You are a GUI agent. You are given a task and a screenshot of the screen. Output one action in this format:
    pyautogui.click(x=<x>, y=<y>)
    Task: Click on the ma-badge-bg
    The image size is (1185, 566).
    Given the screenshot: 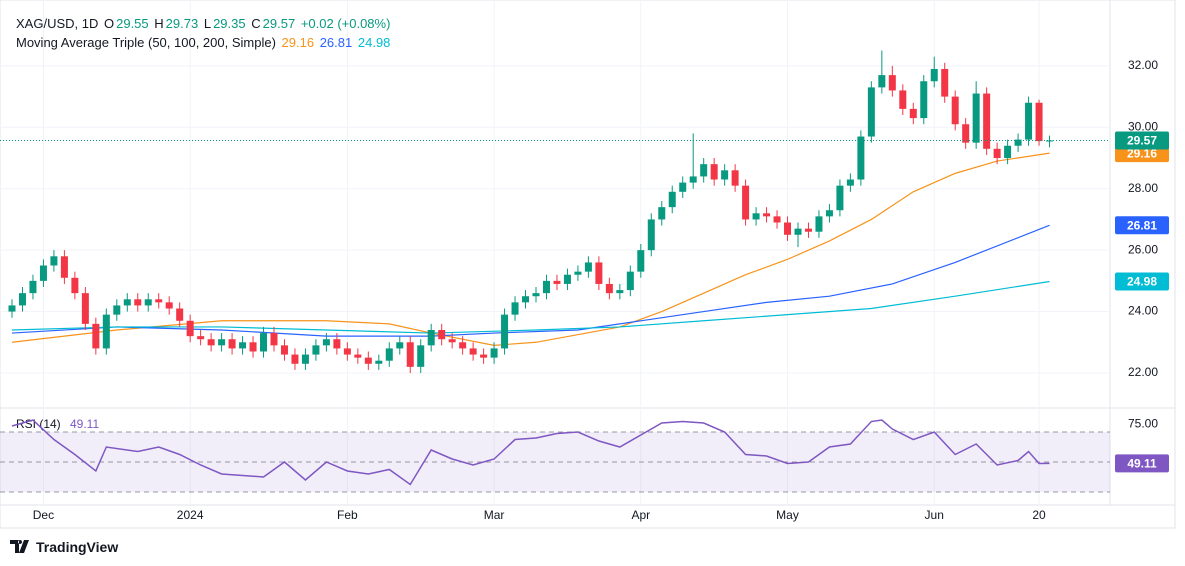 What is the action you would take?
    pyautogui.click(x=1142, y=225)
    